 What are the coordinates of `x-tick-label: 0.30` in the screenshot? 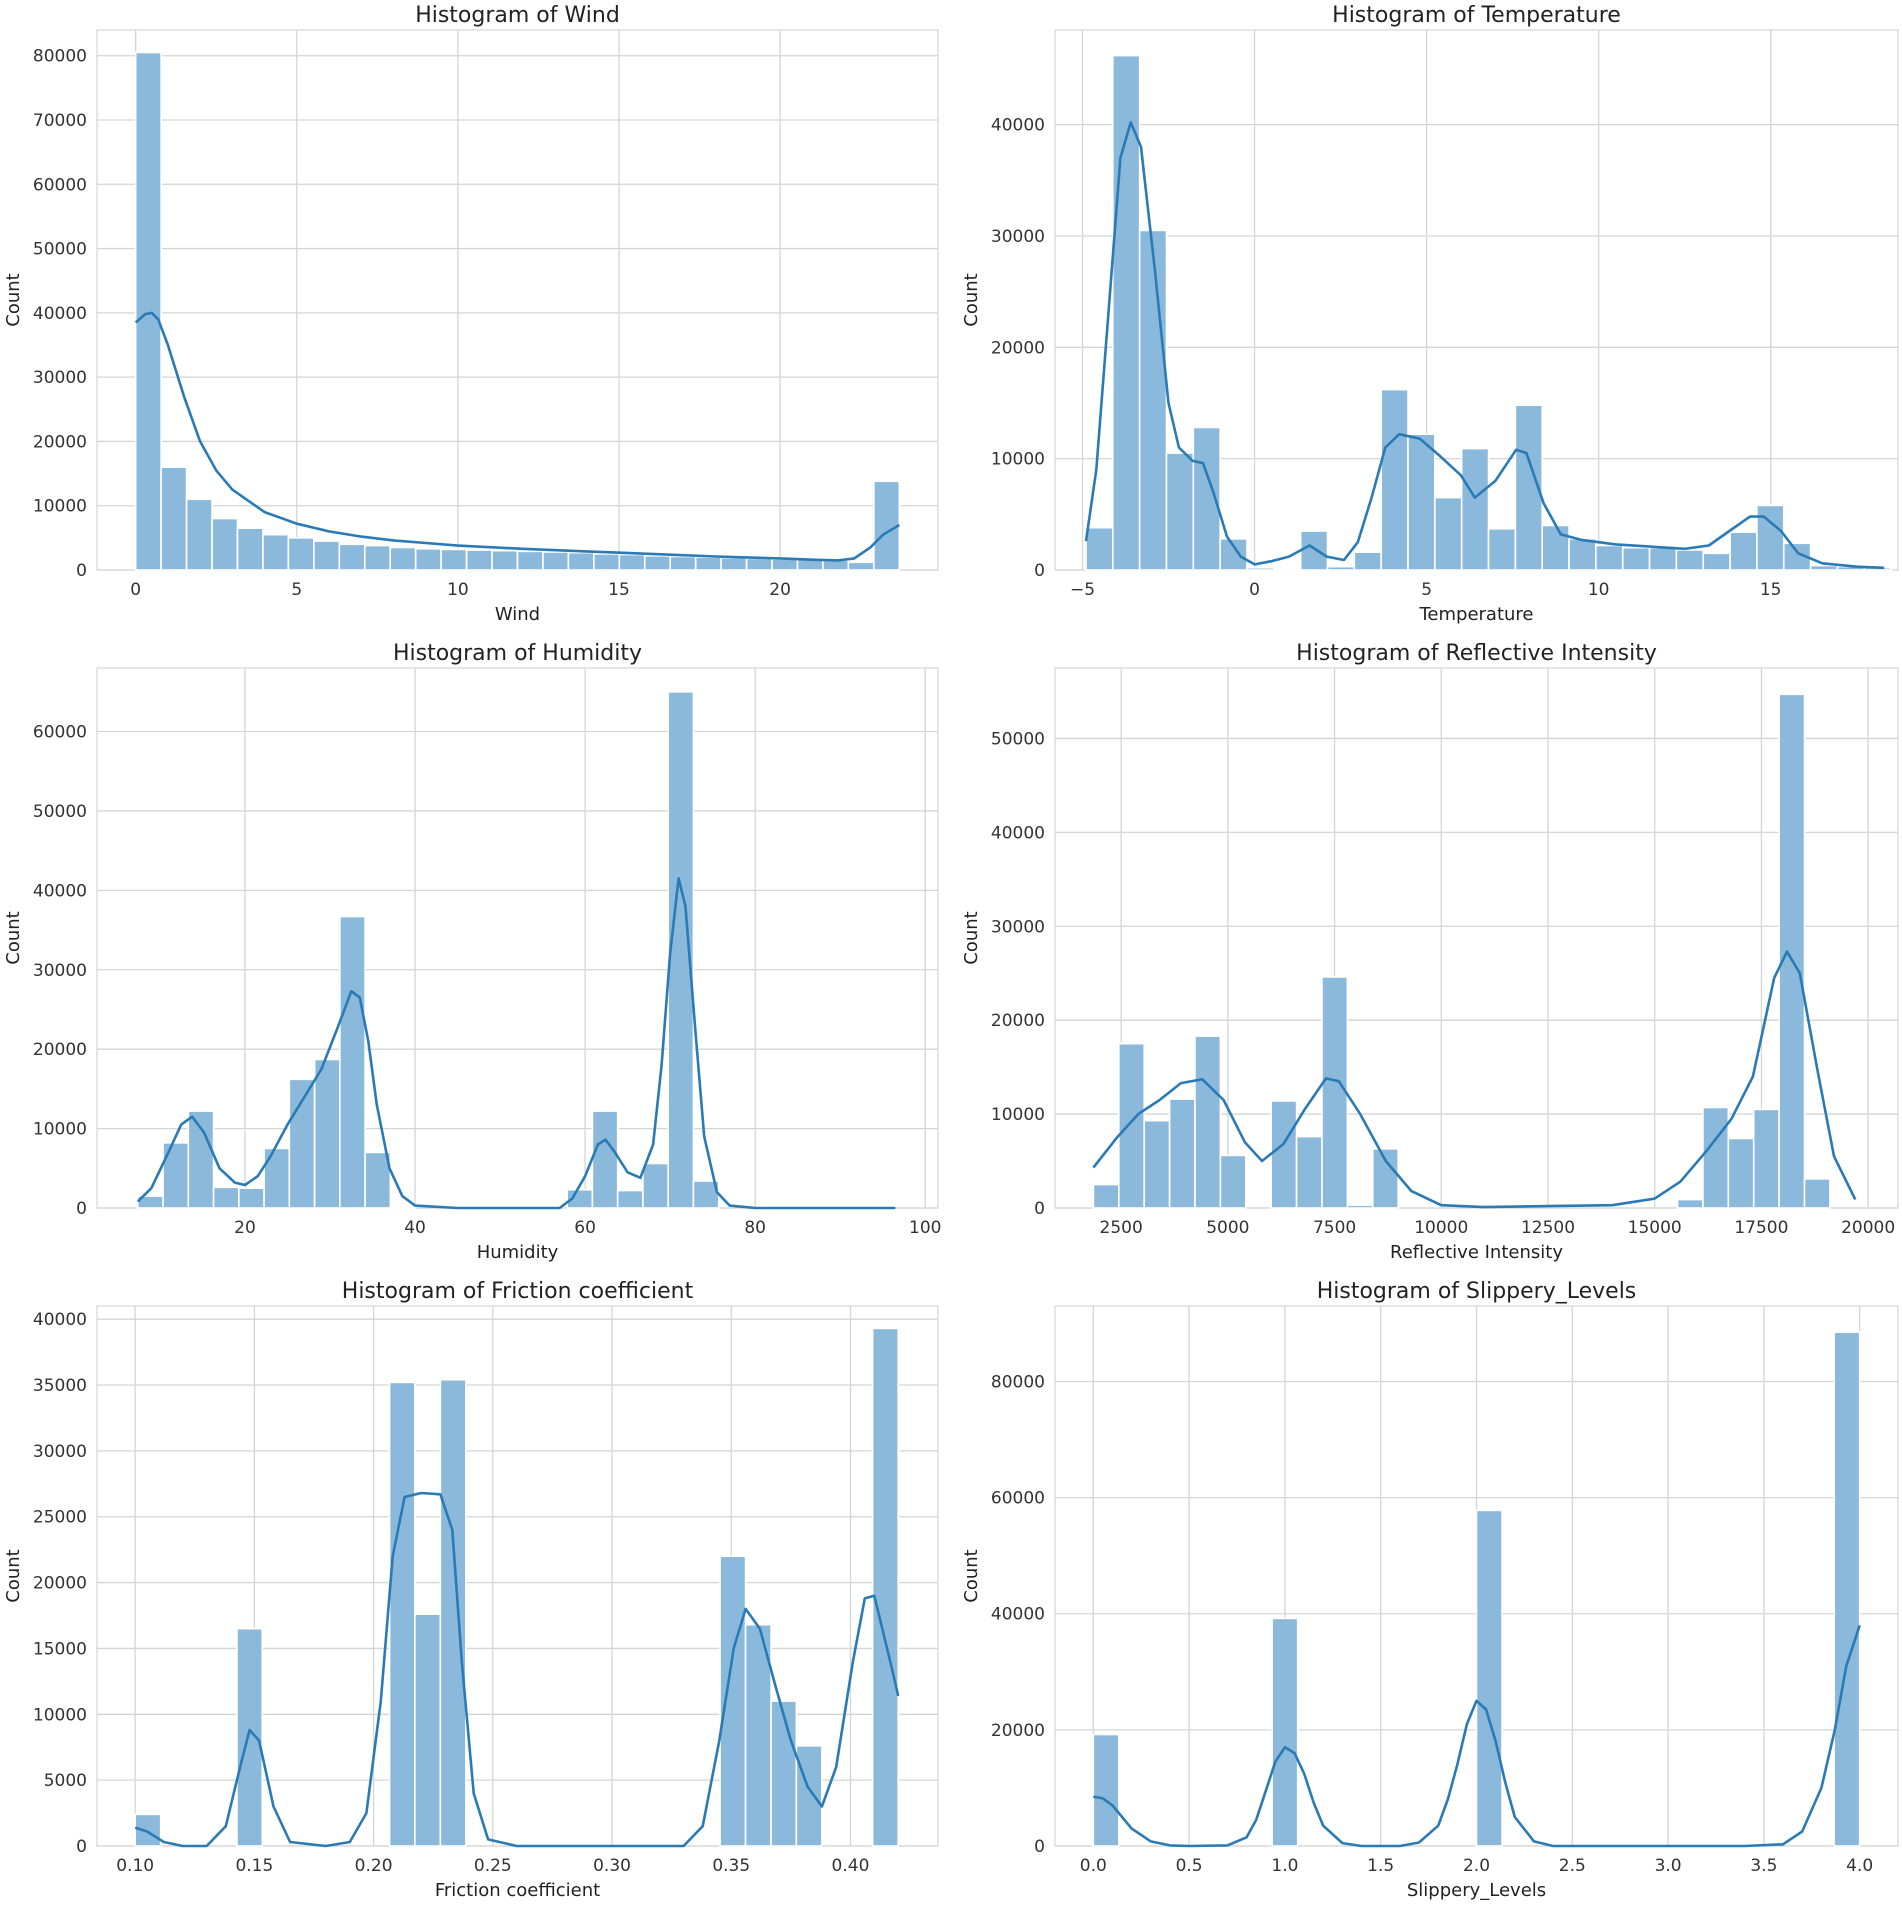 It's located at (612, 1866).